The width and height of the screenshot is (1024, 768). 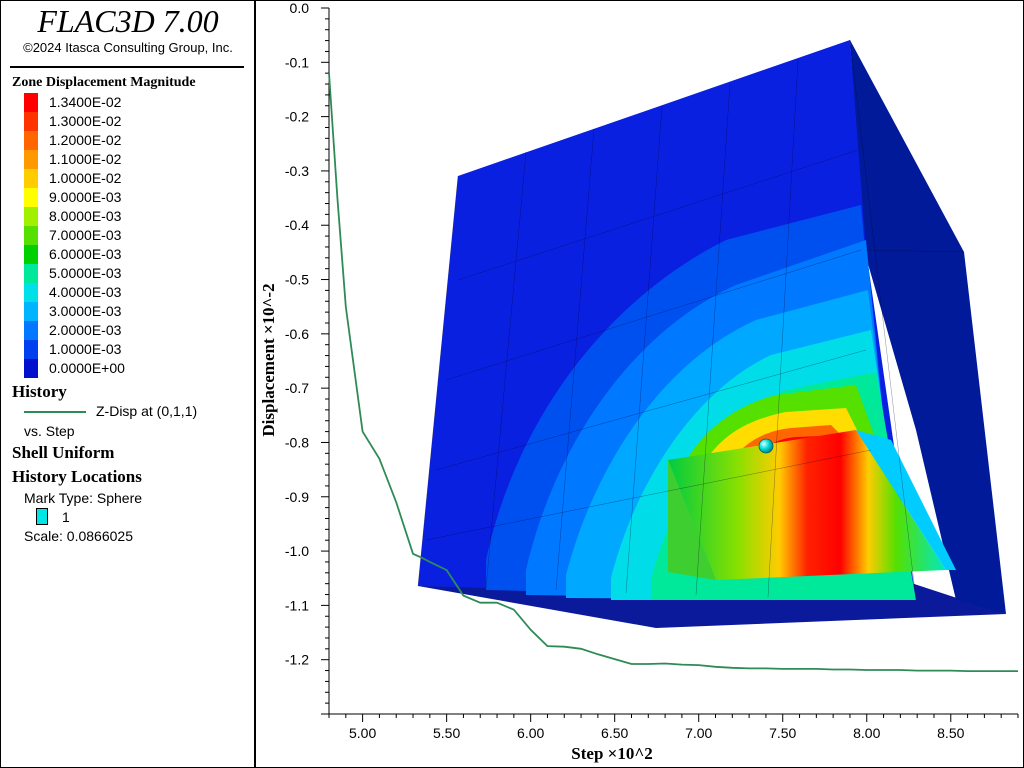 What do you see at coordinates (139, 121) in the screenshot?
I see `contour-scale-row: 1.3000E-02` at bounding box center [139, 121].